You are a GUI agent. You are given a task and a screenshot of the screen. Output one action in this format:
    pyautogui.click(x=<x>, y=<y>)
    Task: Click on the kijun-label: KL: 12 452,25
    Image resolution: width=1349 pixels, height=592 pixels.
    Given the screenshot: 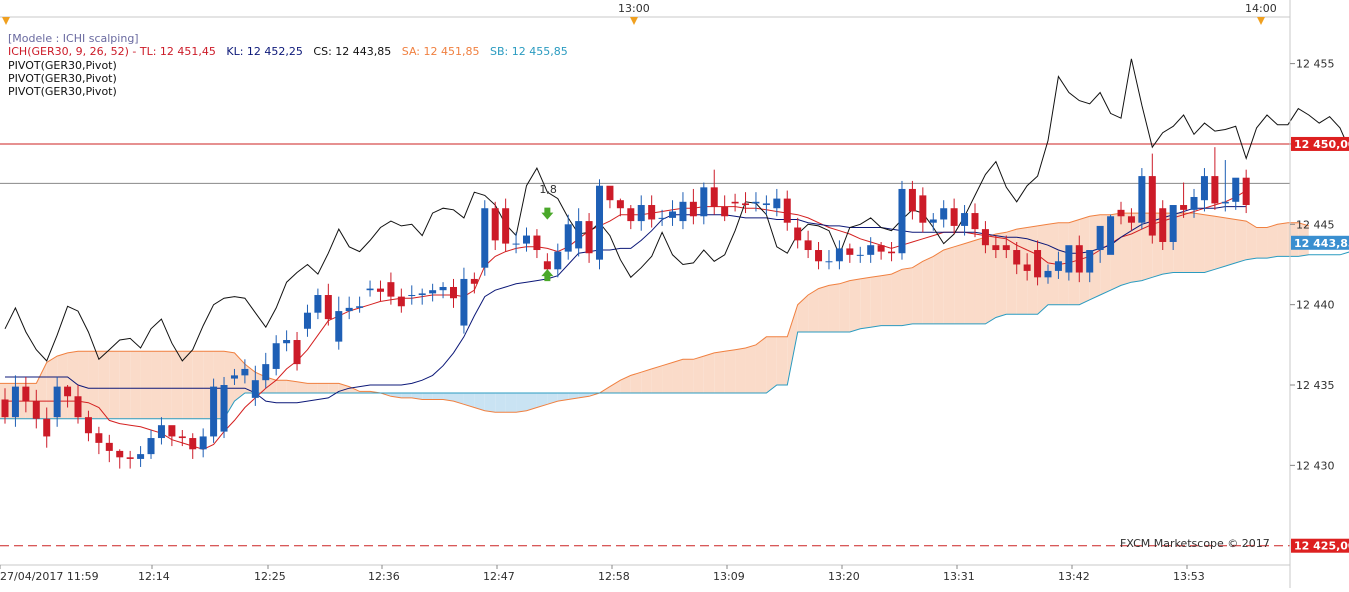 What is the action you would take?
    pyautogui.click(x=264, y=52)
    